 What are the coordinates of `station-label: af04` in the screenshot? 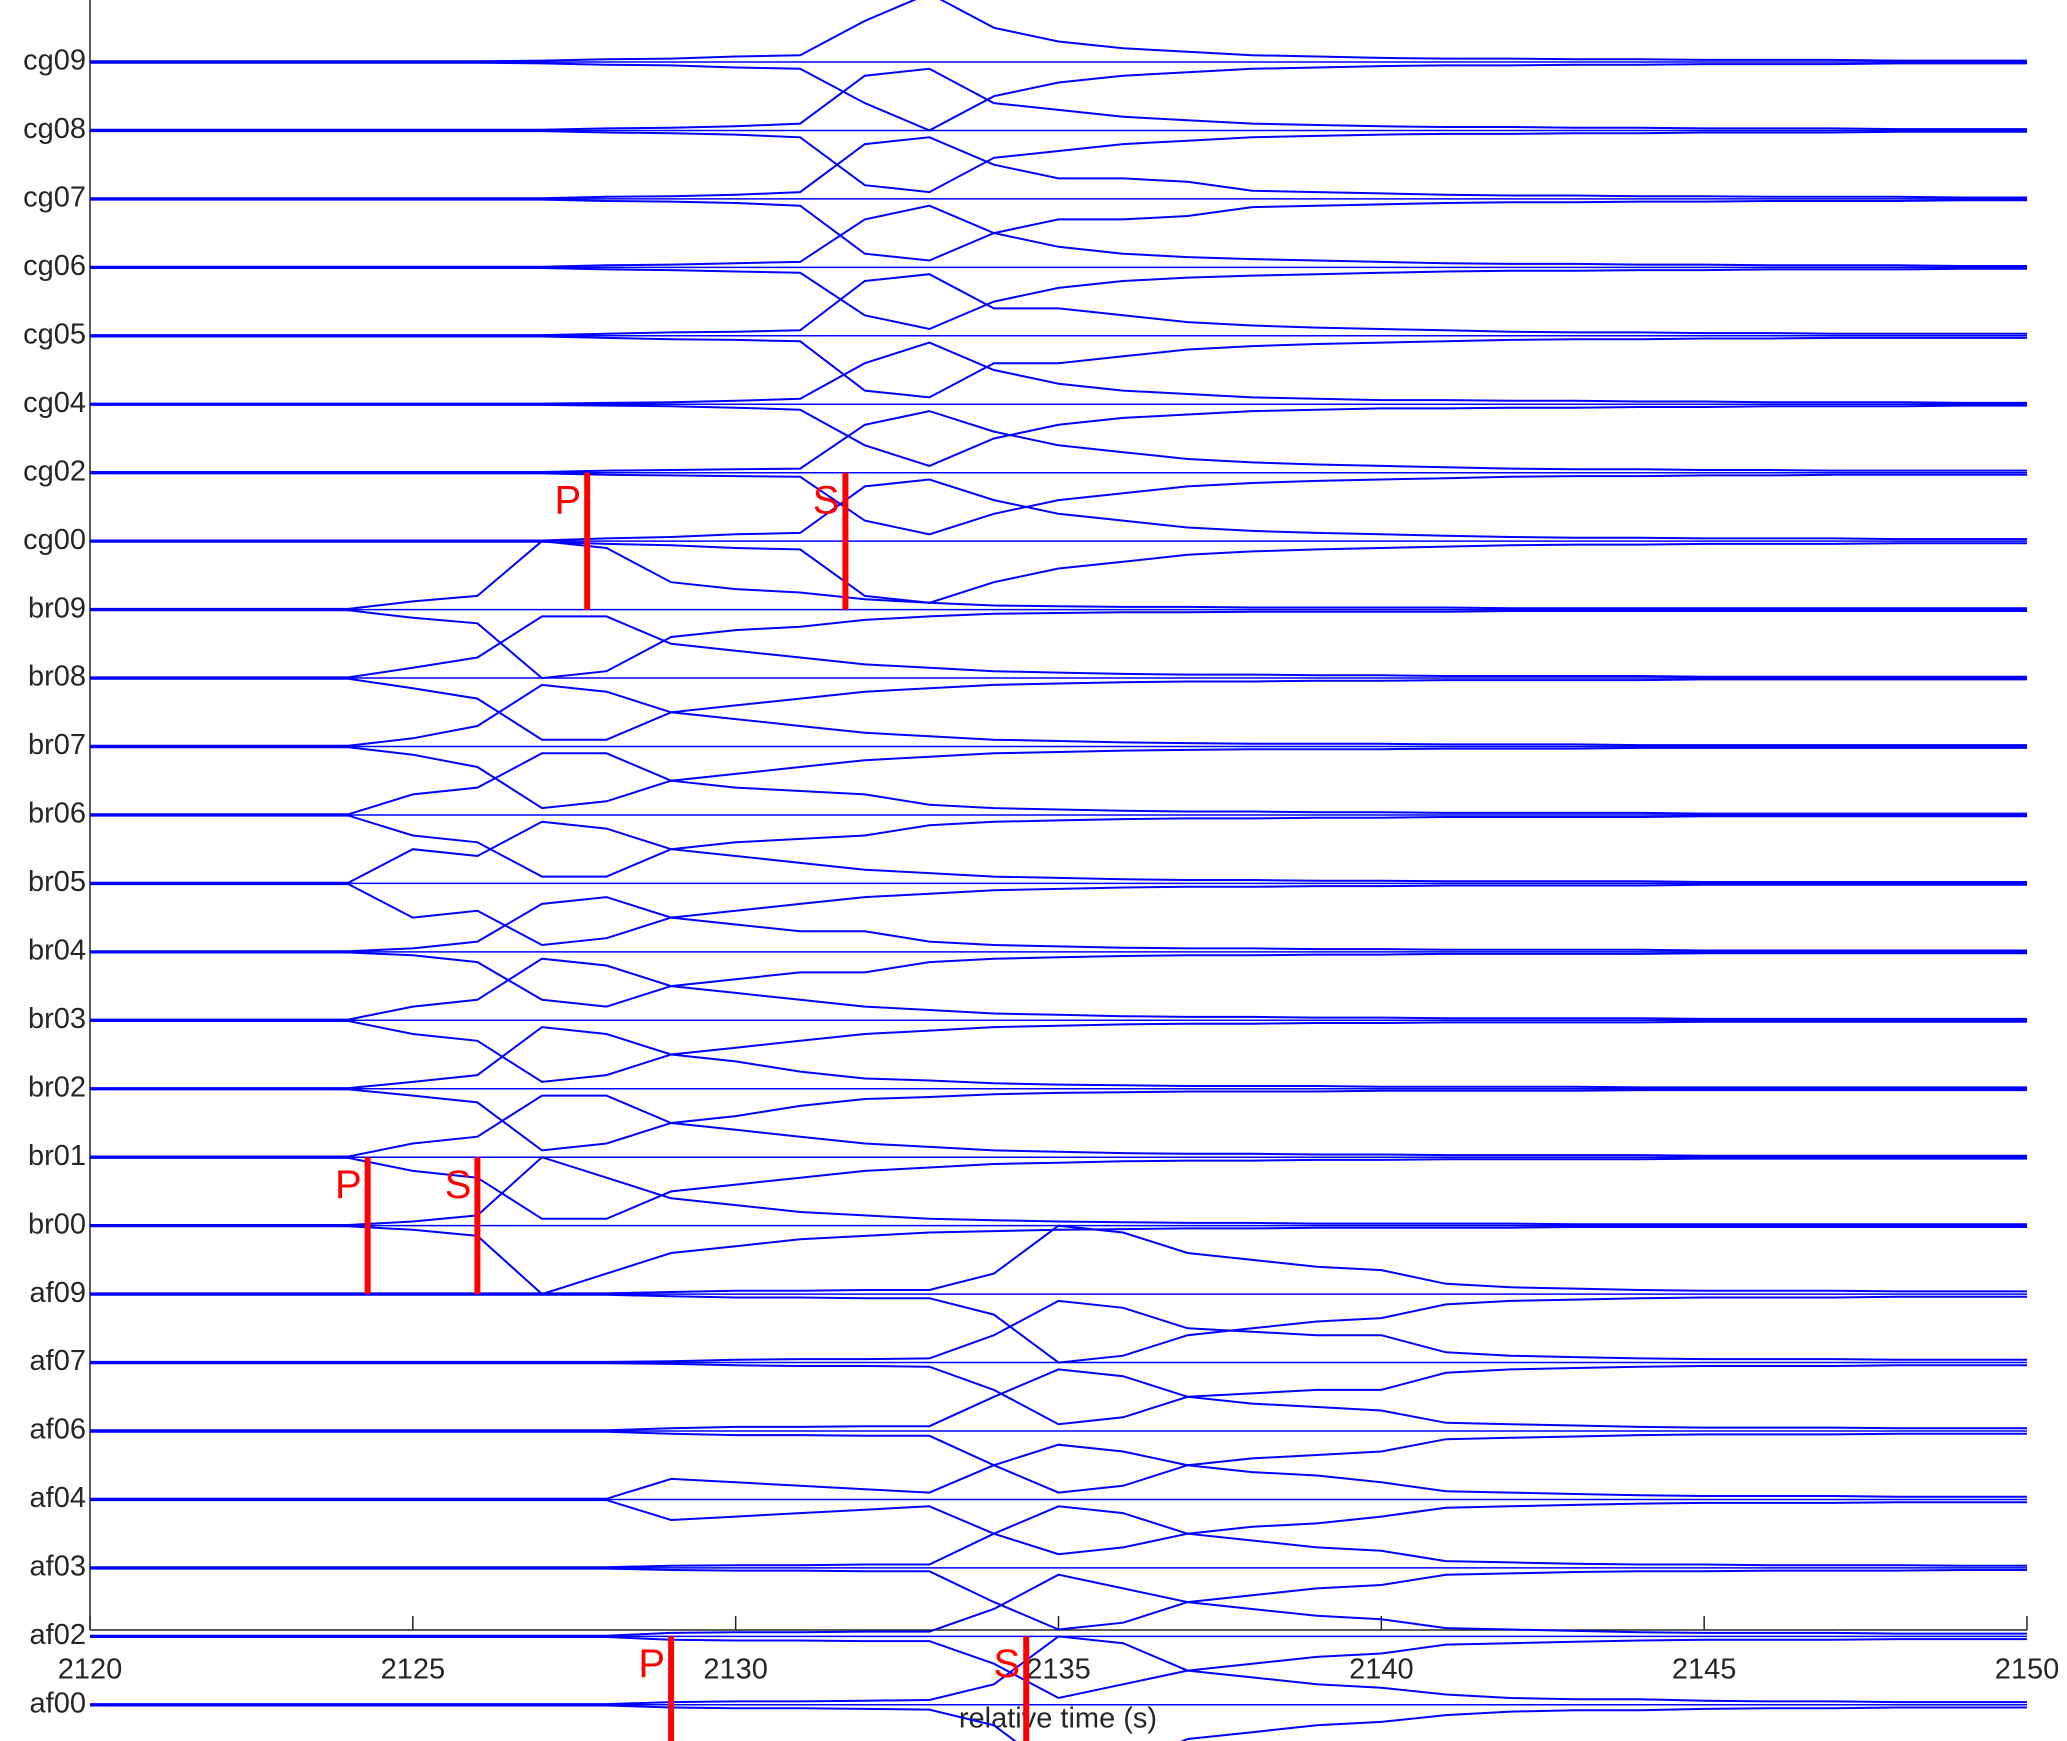 It's located at (58, 1498).